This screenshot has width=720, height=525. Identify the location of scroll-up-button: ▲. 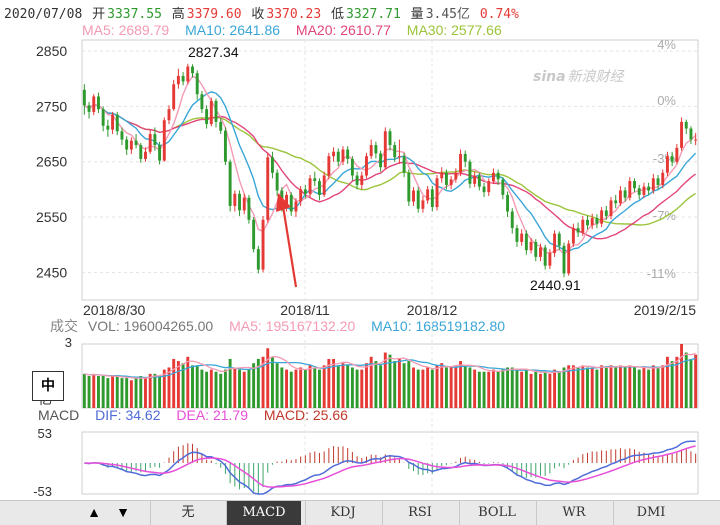
(94, 512).